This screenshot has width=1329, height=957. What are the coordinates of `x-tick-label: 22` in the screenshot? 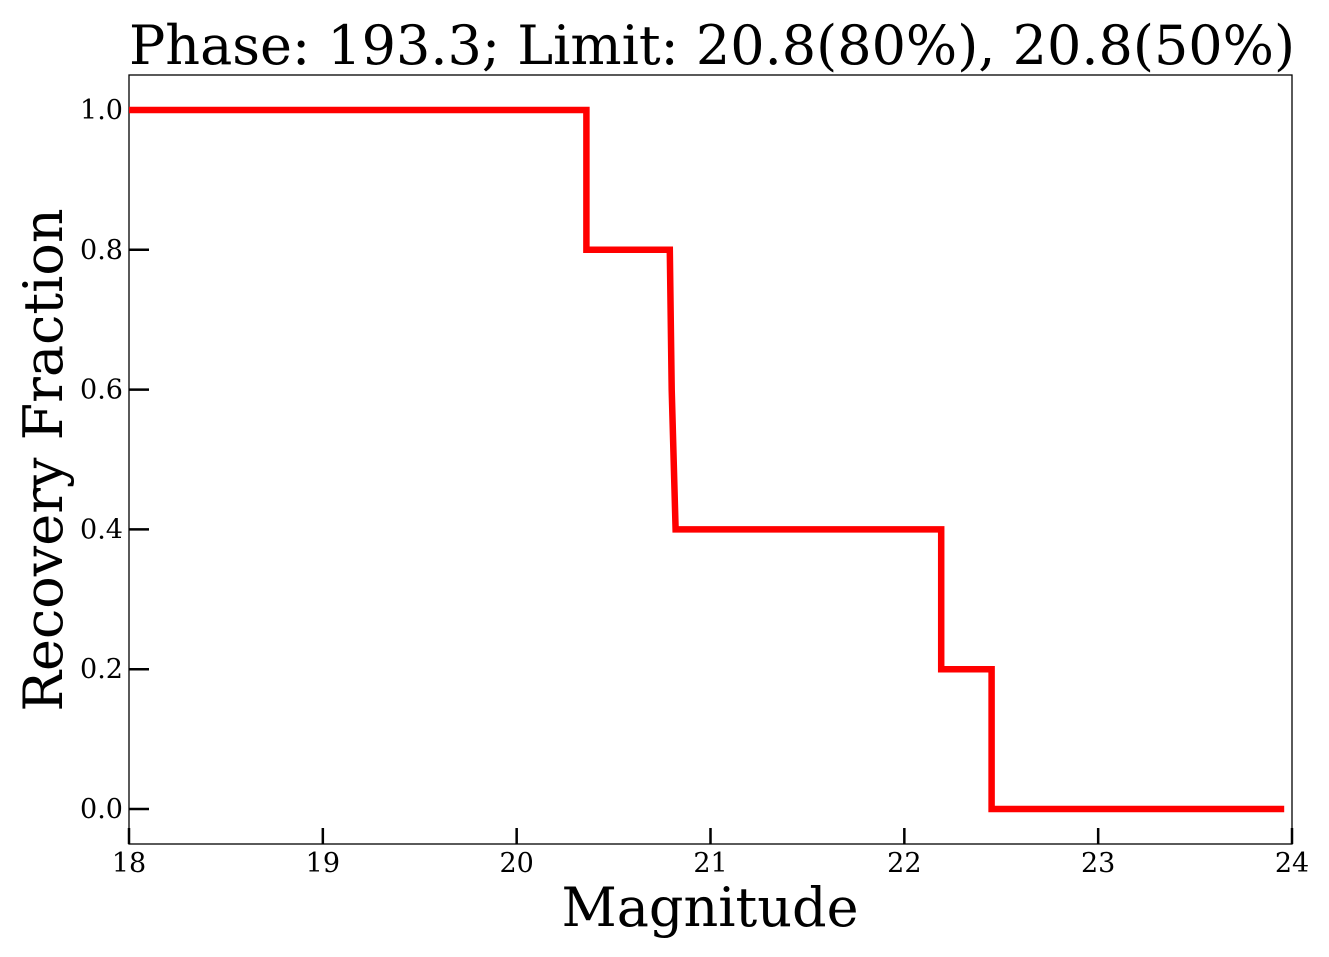 It's located at (904, 863).